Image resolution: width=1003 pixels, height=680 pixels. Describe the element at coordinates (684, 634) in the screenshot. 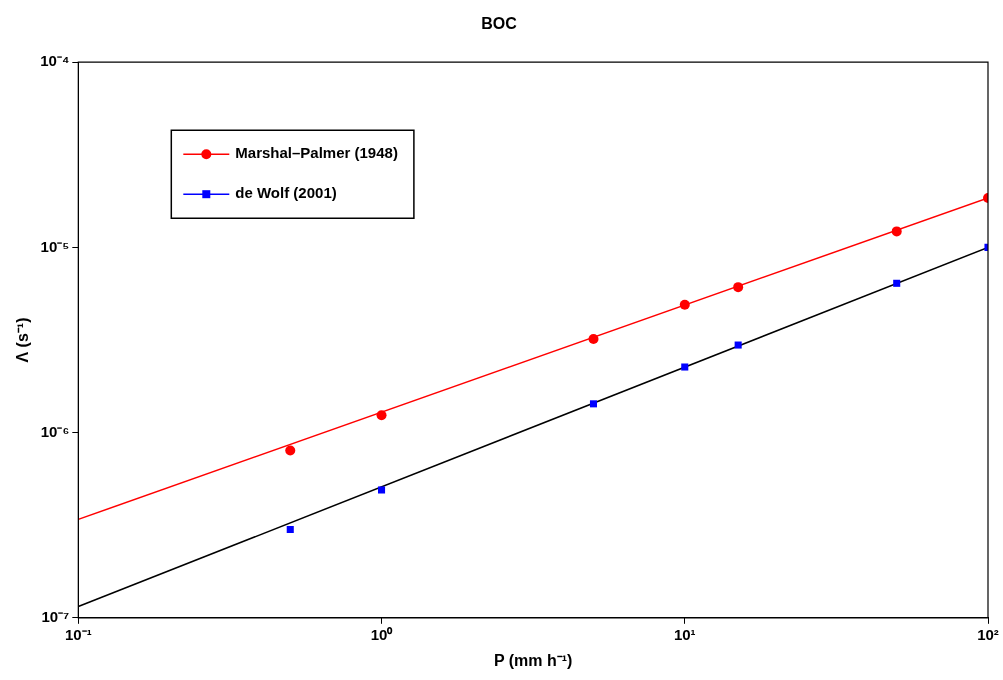

I see `x-tick-label: 10¹` at that location.